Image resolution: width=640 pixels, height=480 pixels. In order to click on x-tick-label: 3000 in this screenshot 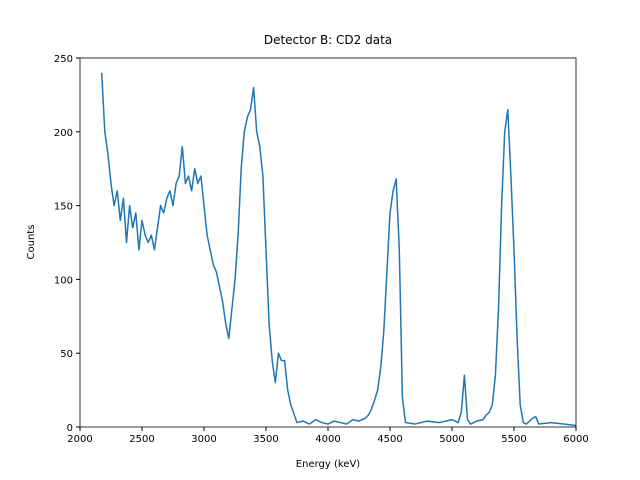, I will do `click(203, 439)`.